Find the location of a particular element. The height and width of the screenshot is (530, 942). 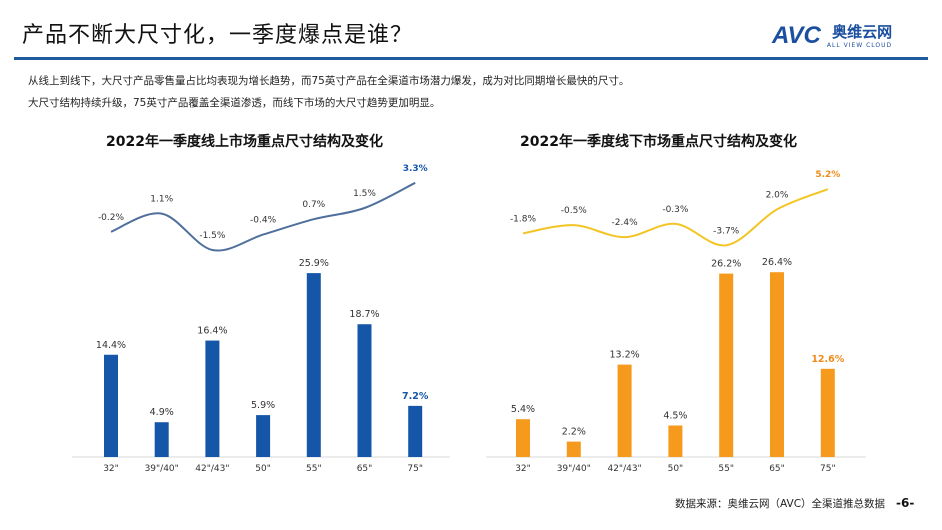

online-bar-label: 18.7% is located at coordinates (364, 314).